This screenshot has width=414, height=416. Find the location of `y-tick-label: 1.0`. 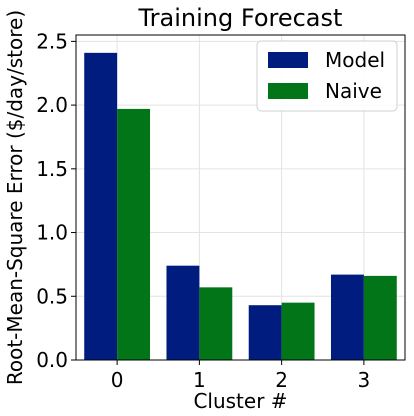

y-tick-label: 1.0 is located at coordinates (52, 233).